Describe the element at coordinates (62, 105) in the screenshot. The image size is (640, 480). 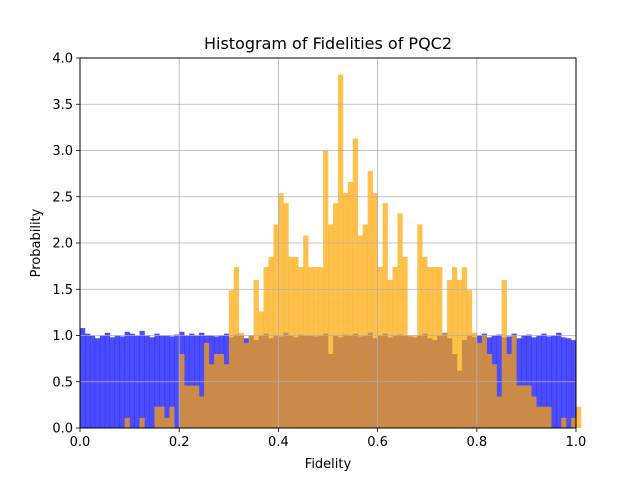
I see `y-tick-label: 3.5` at that location.